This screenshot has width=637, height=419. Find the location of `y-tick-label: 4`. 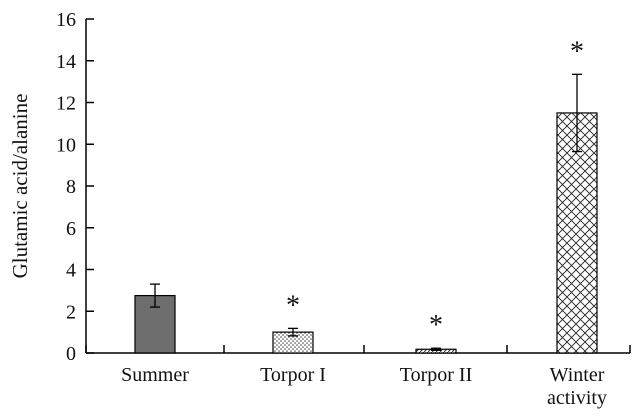

y-tick-label: 4 is located at coordinates (71, 271).